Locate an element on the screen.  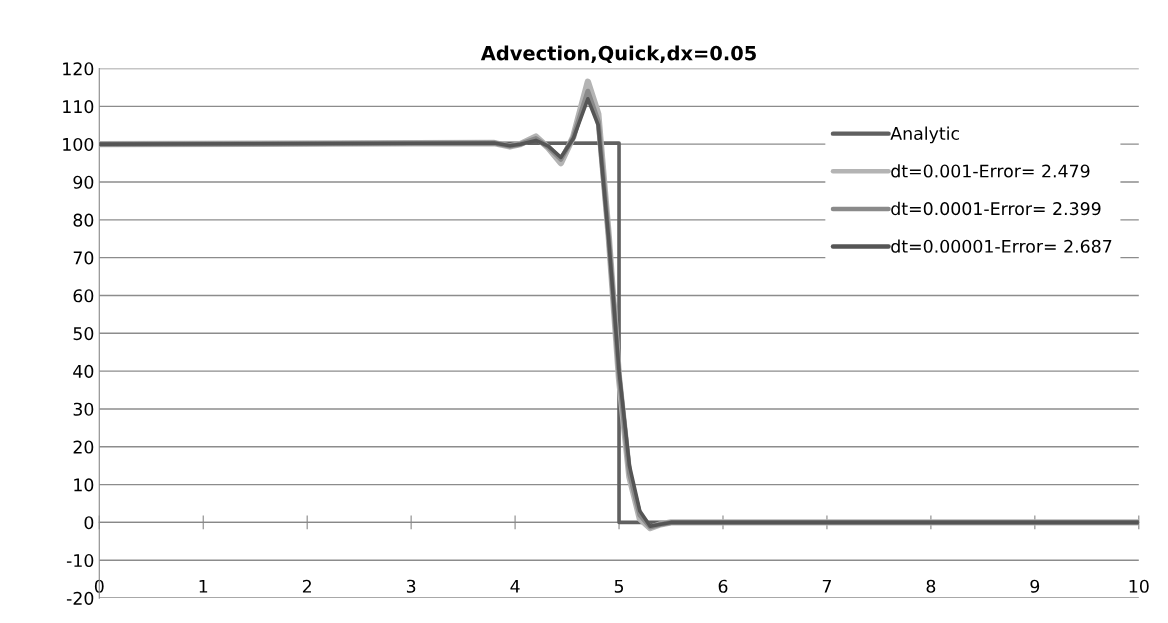
x-tick-label: 10 is located at coordinates (1139, 586).